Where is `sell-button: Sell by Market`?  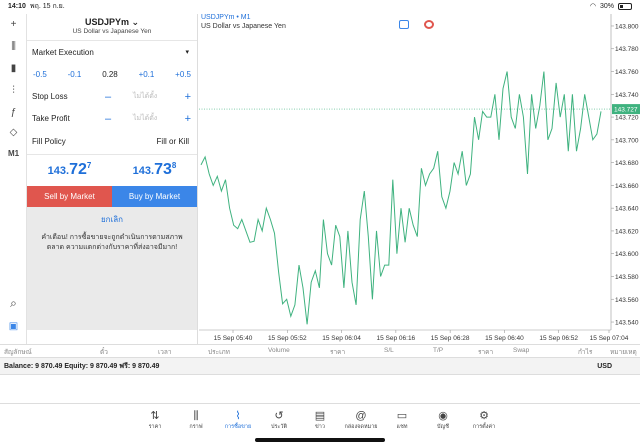 sell-button: Sell by Market is located at coordinates (69, 196).